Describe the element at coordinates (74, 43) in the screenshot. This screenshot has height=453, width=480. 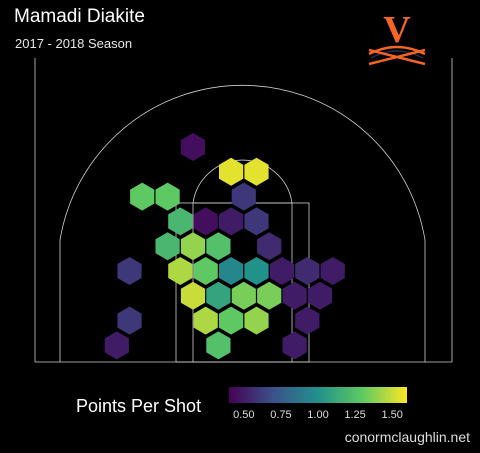
I see `chart-subtitle: 2017 - 2018 Season` at that location.